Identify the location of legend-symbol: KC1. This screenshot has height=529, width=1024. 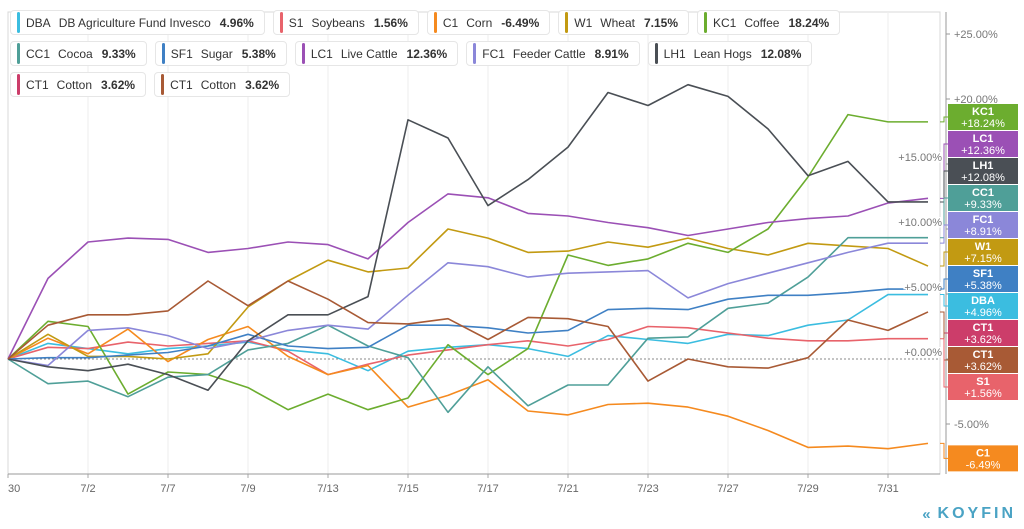
(725, 22).